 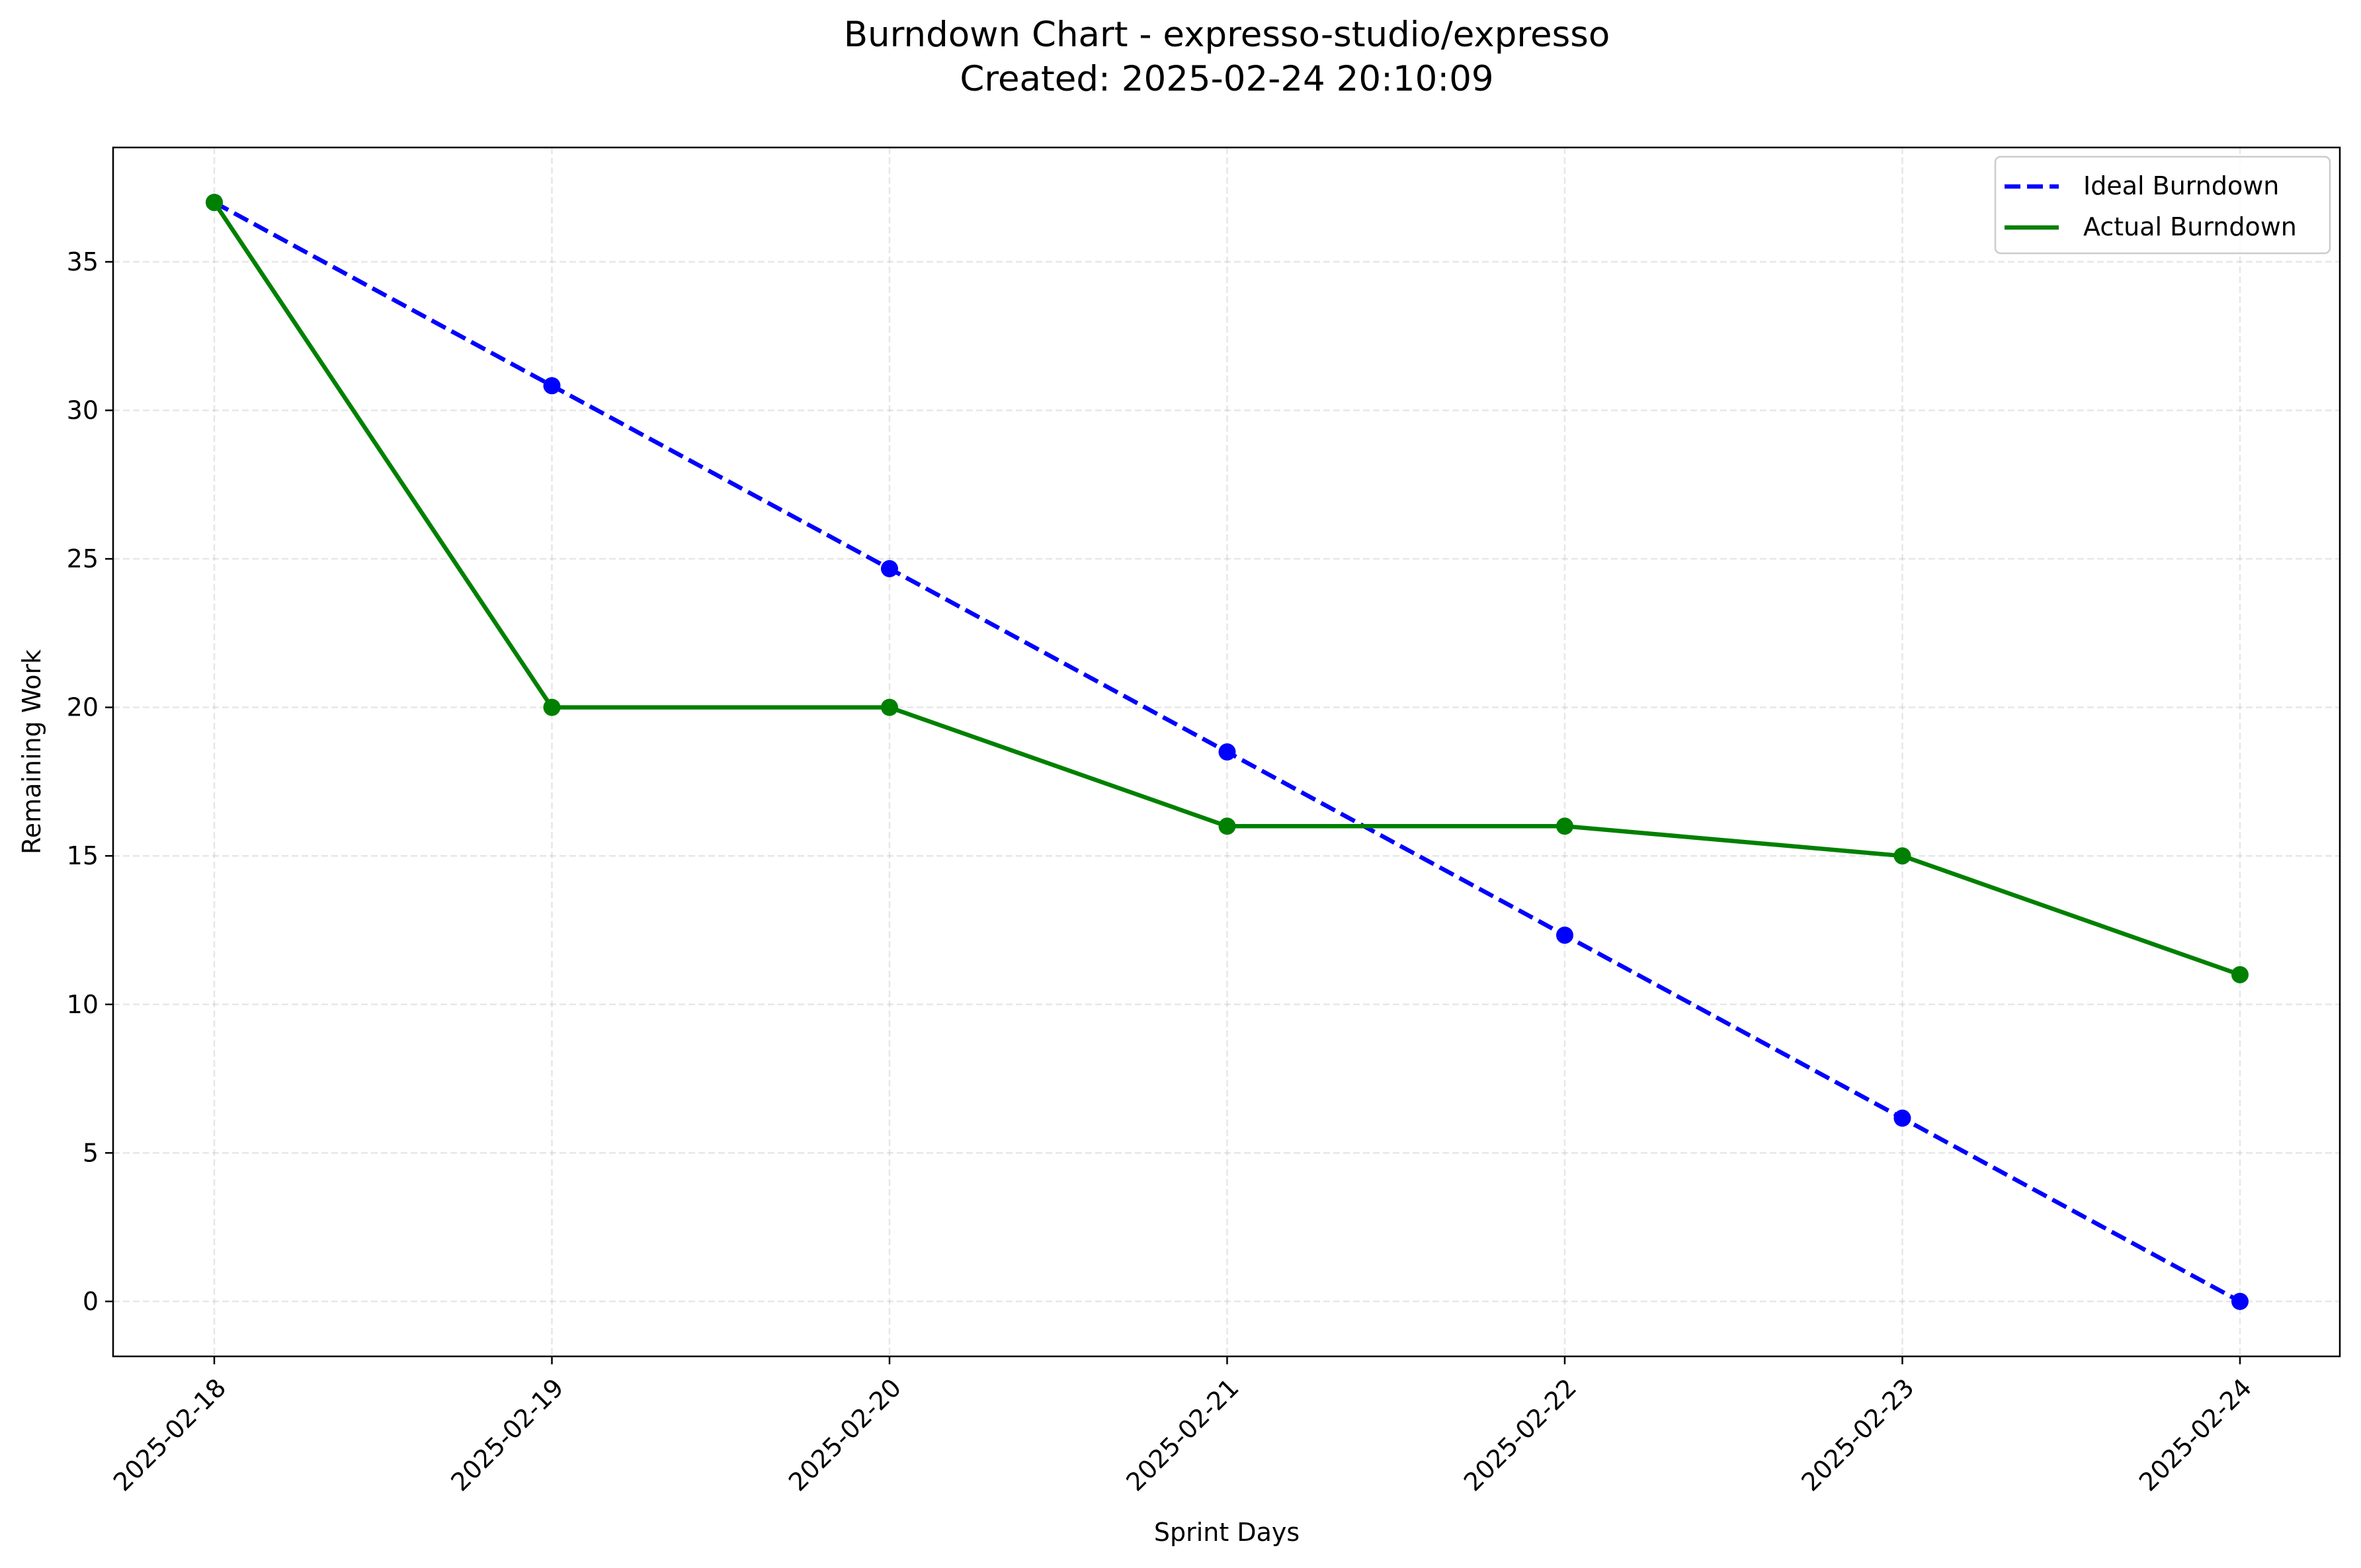 What do you see at coordinates (83, 261) in the screenshot?
I see `y-tick-label: 35` at bounding box center [83, 261].